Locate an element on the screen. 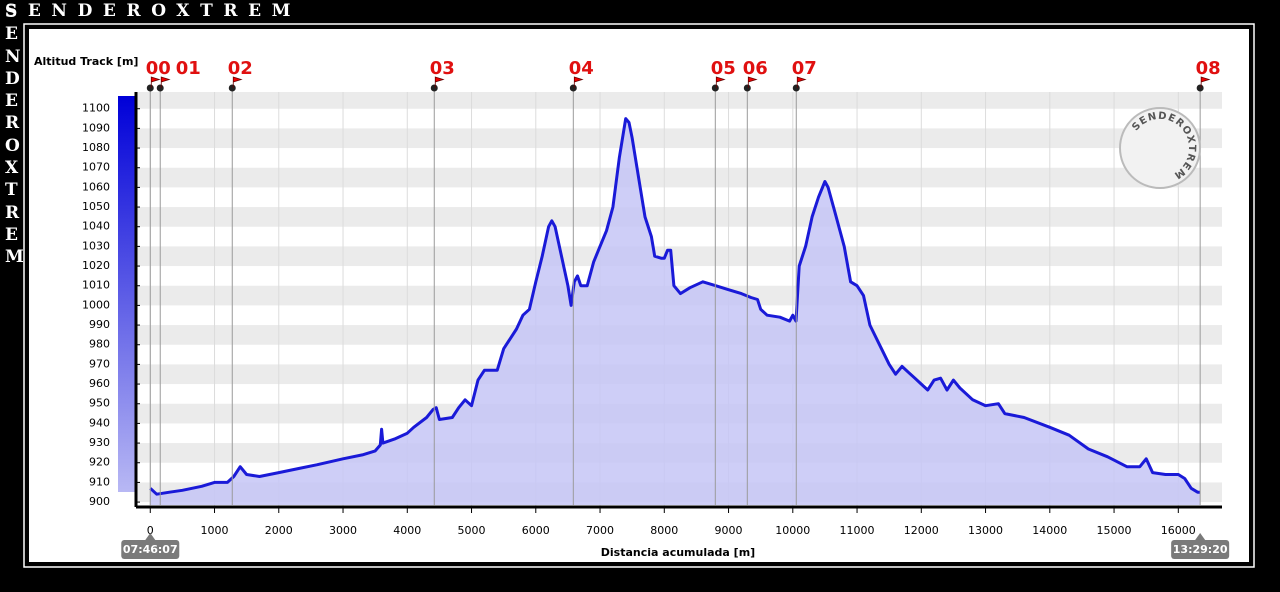 Image resolution: width=1280 pixels, height=592 pixels. y-axis-title: Altitud Track [m] is located at coordinates (86, 61).